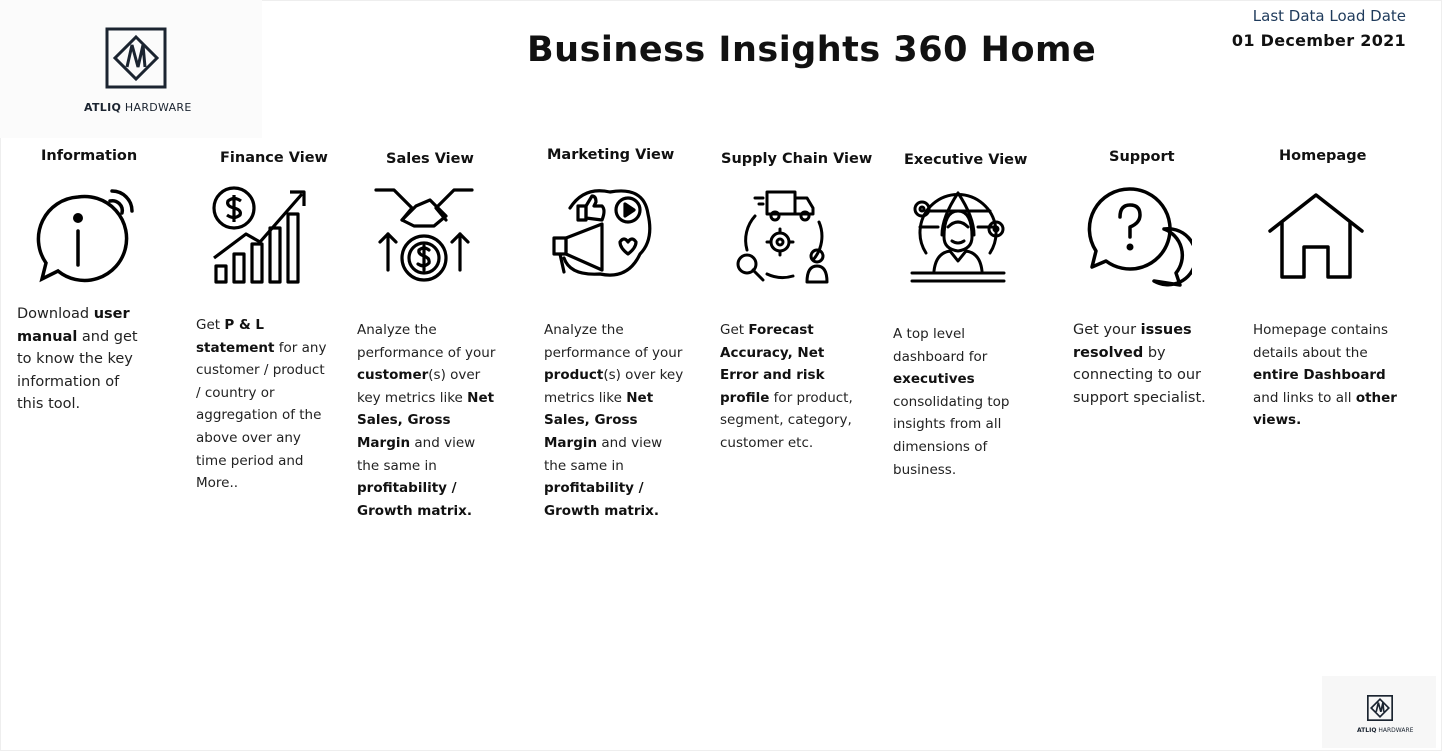  I want to click on support-question-icon, so click(1139, 237).